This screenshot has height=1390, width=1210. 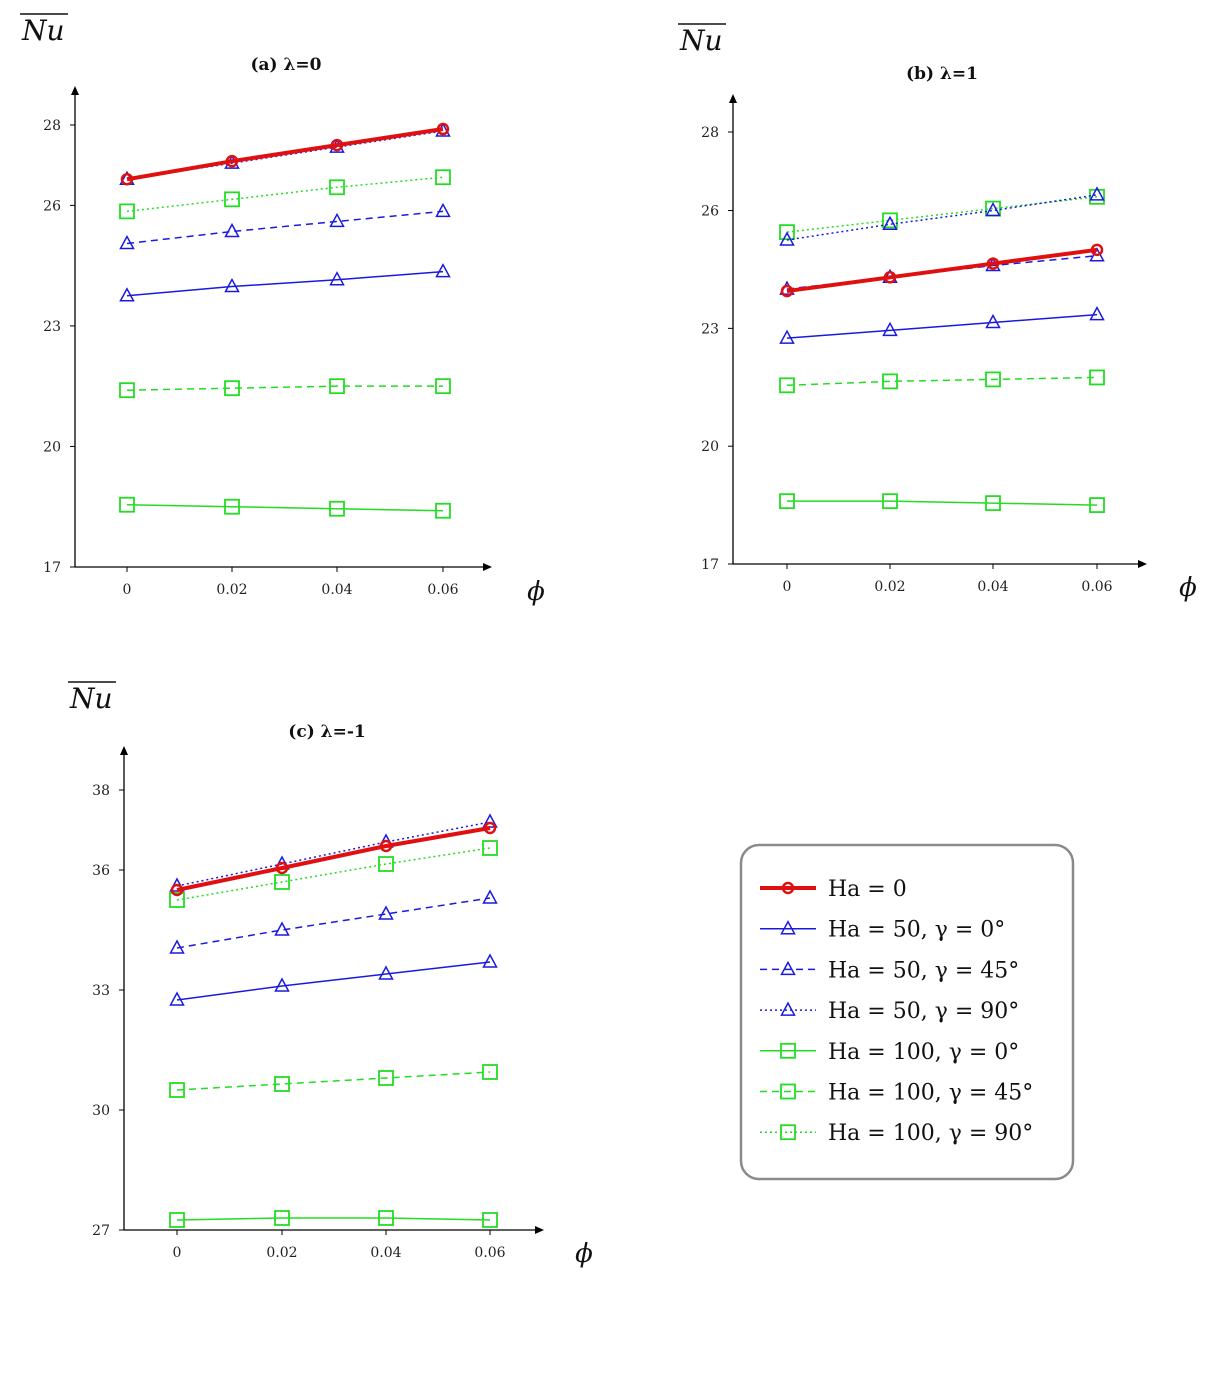 What do you see at coordinates (52, 568) in the screenshot?
I see `y-tick-label: 17` at bounding box center [52, 568].